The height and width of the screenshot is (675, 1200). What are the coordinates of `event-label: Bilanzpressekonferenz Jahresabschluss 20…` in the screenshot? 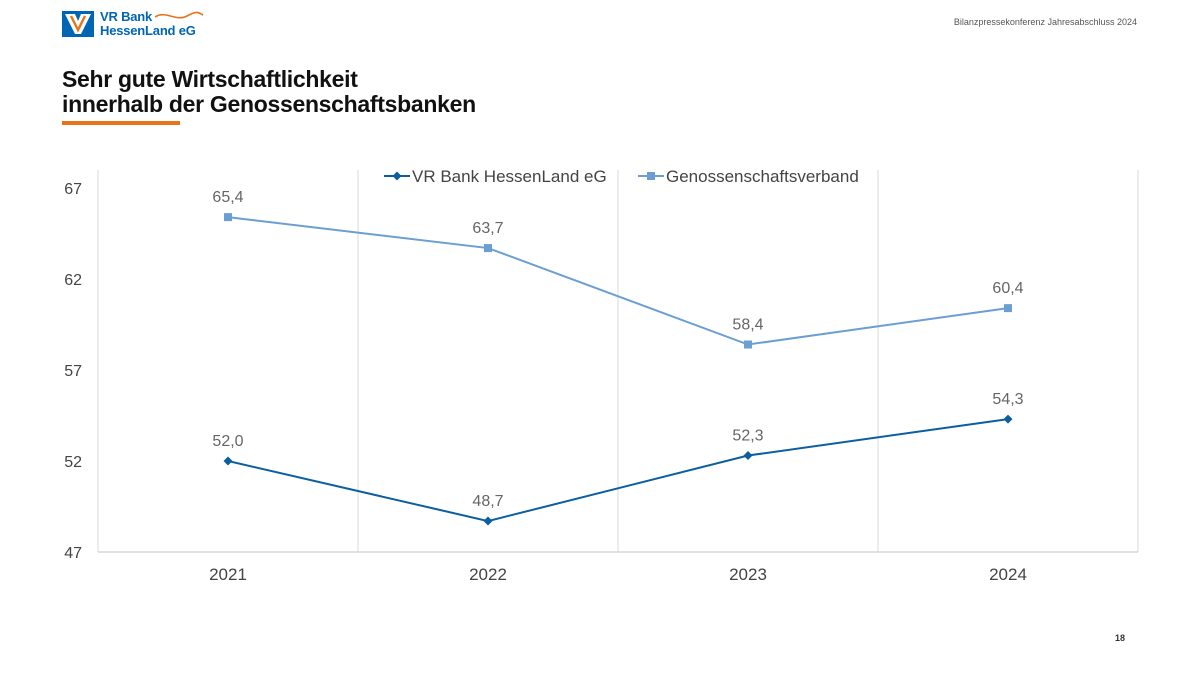 It's located at (1045, 22).